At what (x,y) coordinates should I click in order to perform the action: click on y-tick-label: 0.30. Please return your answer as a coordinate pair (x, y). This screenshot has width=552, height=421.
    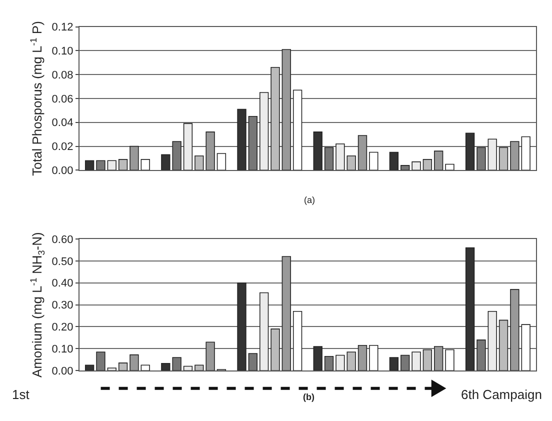
    Looking at the image, I should click on (63, 306).